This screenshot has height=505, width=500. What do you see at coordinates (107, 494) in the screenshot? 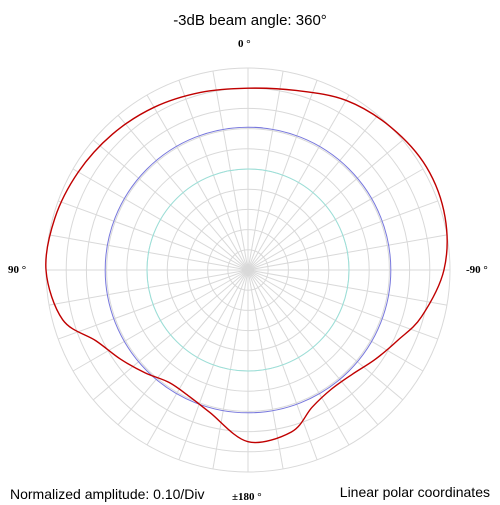
I see `scale-label: Normalized amplitude: 0.10/Div` at bounding box center [107, 494].